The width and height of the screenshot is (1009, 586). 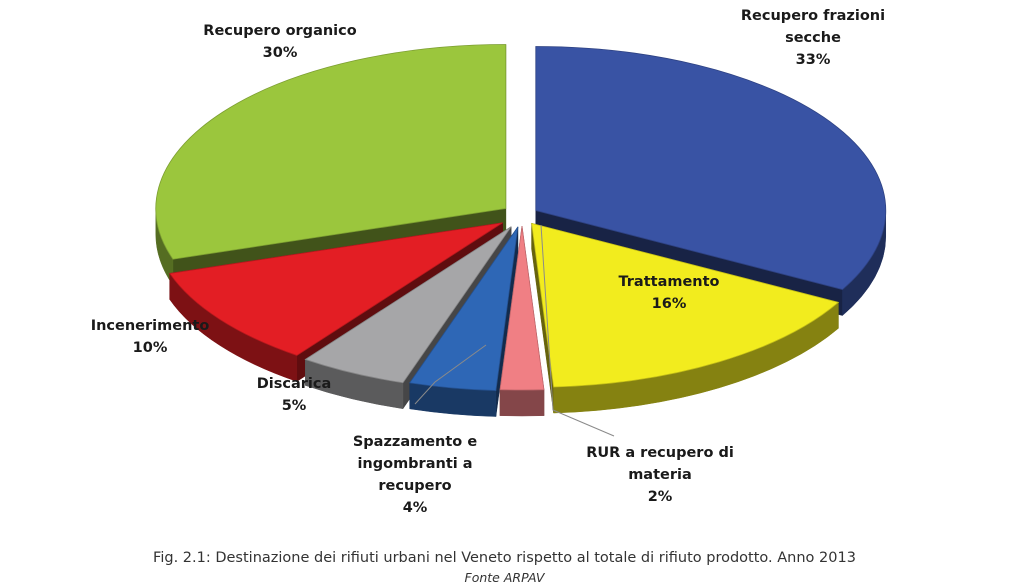 What do you see at coordinates (660, 453) in the screenshot?
I see `slice-label: RUR a recupero di` at bounding box center [660, 453].